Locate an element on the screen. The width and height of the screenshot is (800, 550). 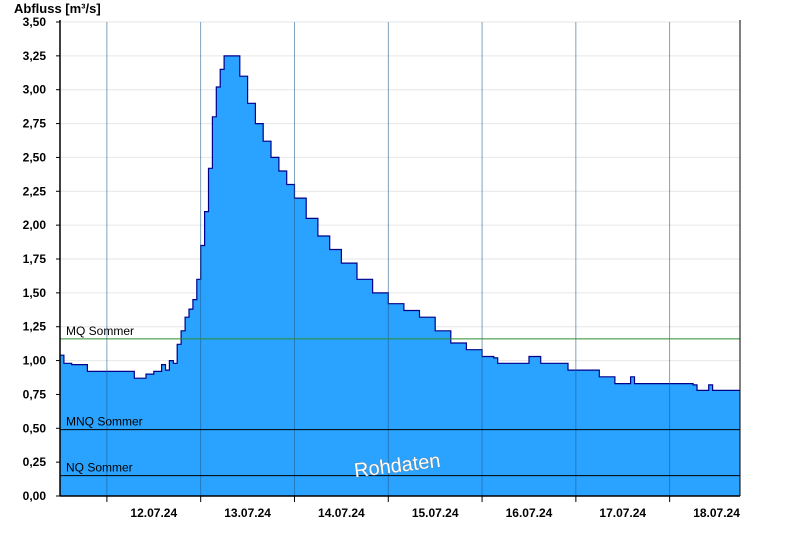
reference-line-label: MNQ Sommer is located at coordinates (104, 422).